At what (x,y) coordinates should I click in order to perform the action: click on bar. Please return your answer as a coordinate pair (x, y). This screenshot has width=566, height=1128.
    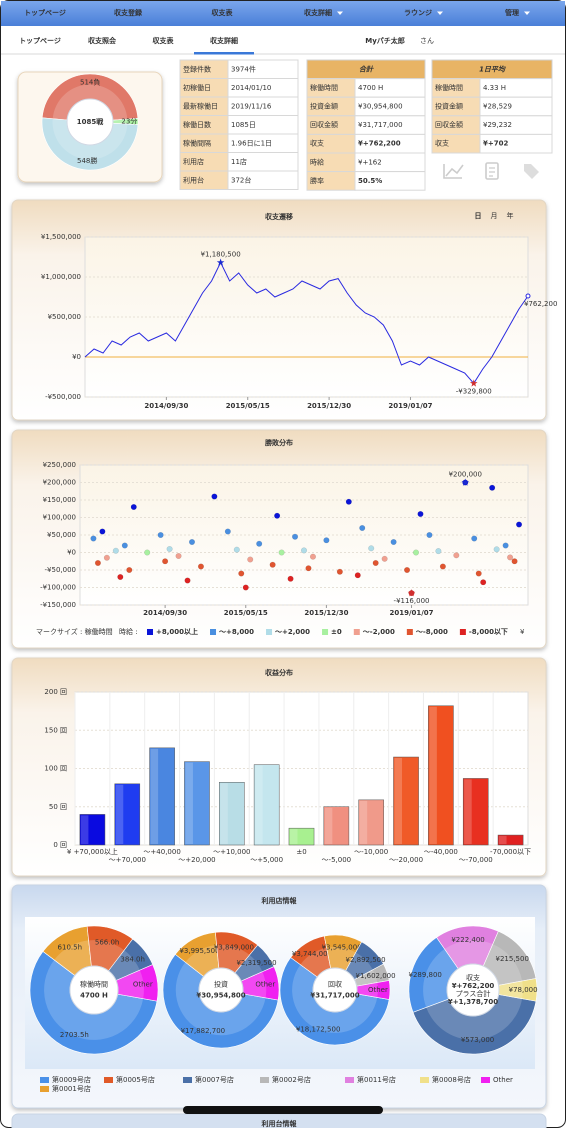
    Looking at the image, I should click on (336, 826).